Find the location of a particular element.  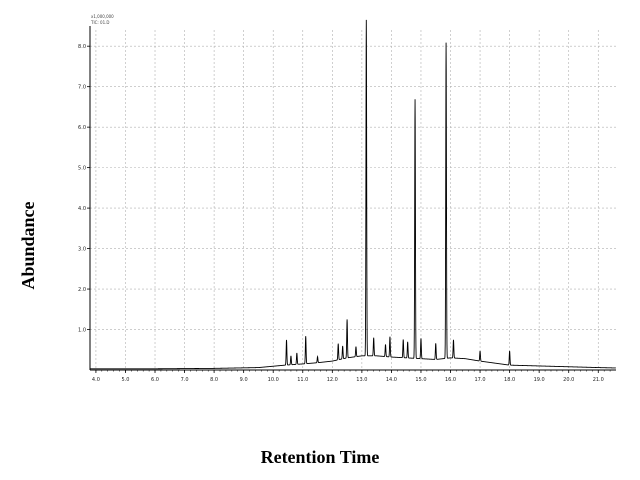

x-tick-label: 15.0 is located at coordinates (420, 380).